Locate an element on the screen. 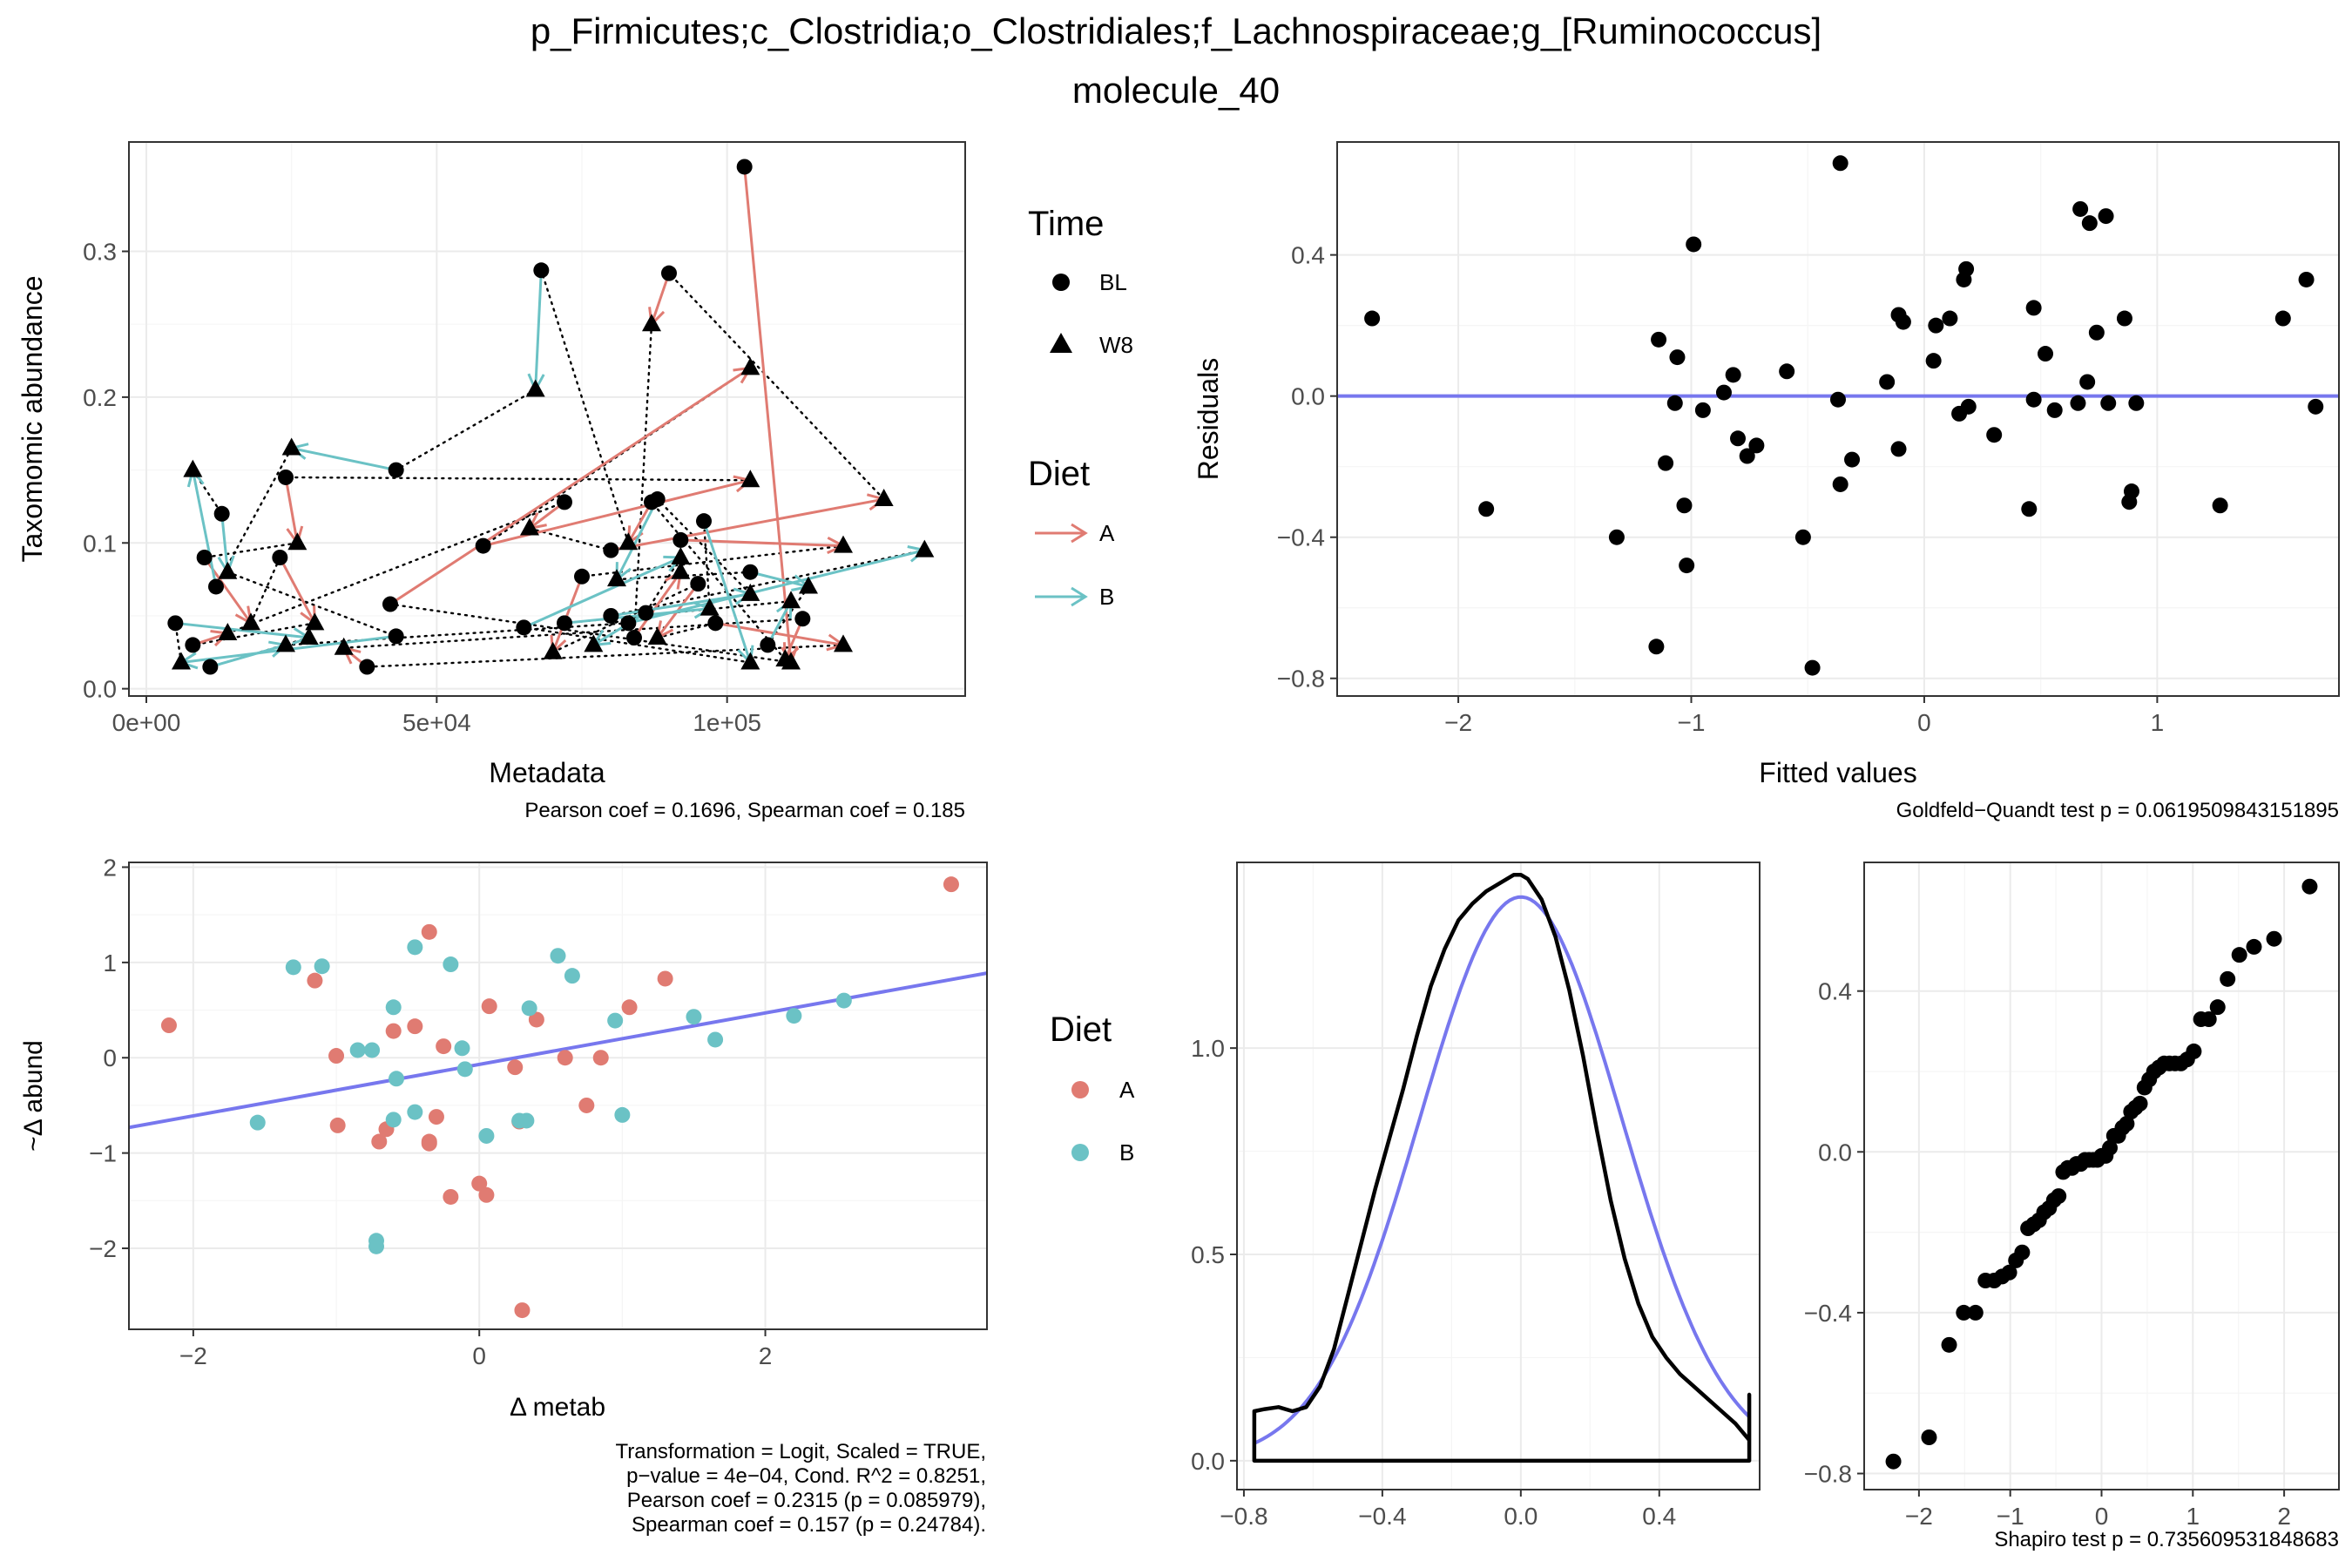 The image size is (2352, 1568). y-tick-label: 0.5 is located at coordinates (1208, 1254).